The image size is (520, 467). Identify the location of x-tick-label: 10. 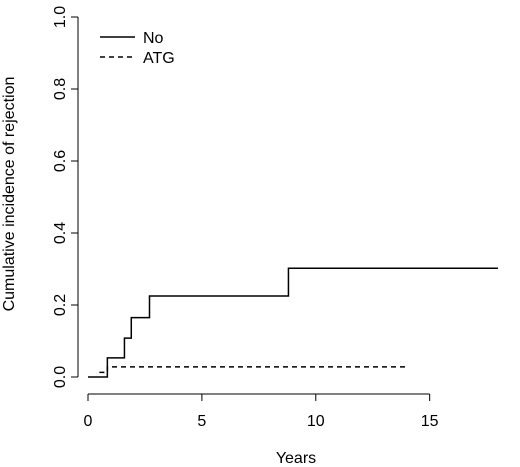
(316, 421).